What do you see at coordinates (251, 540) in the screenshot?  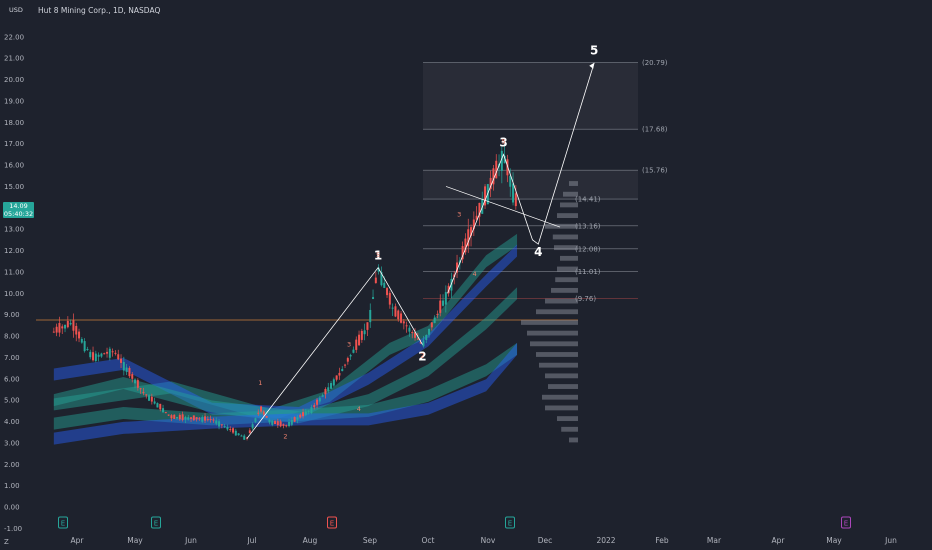 I see `x-tick-label: Jul` at bounding box center [251, 540].